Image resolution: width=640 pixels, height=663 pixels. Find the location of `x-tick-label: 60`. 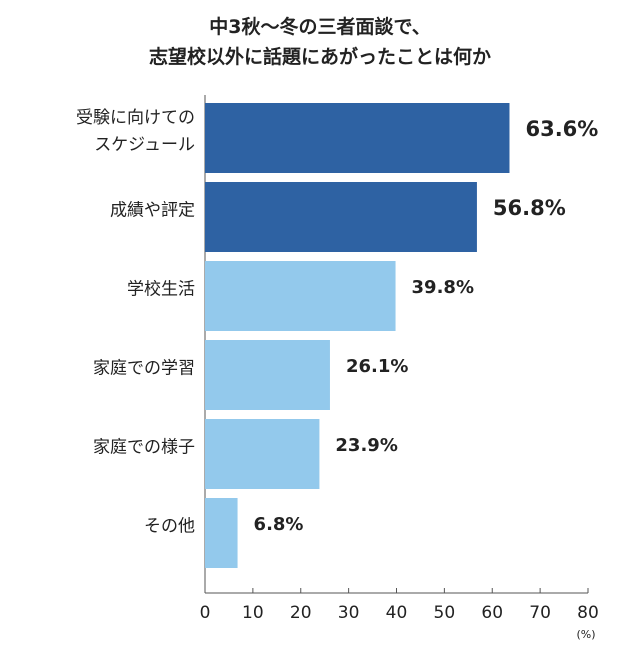

x-tick-label: 60 is located at coordinates (492, 613).